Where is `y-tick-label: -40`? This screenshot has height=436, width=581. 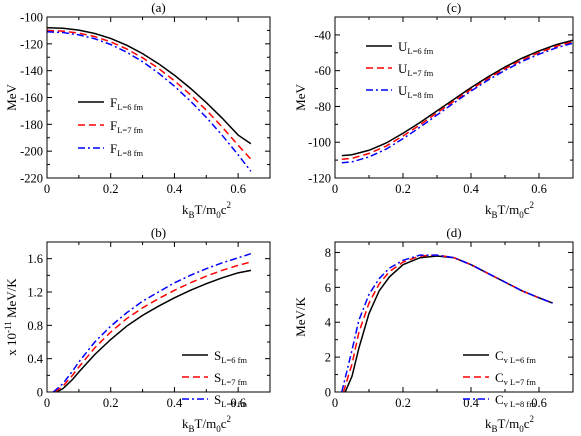 y-tick-label: -40 is located at coordinates (322, 35).